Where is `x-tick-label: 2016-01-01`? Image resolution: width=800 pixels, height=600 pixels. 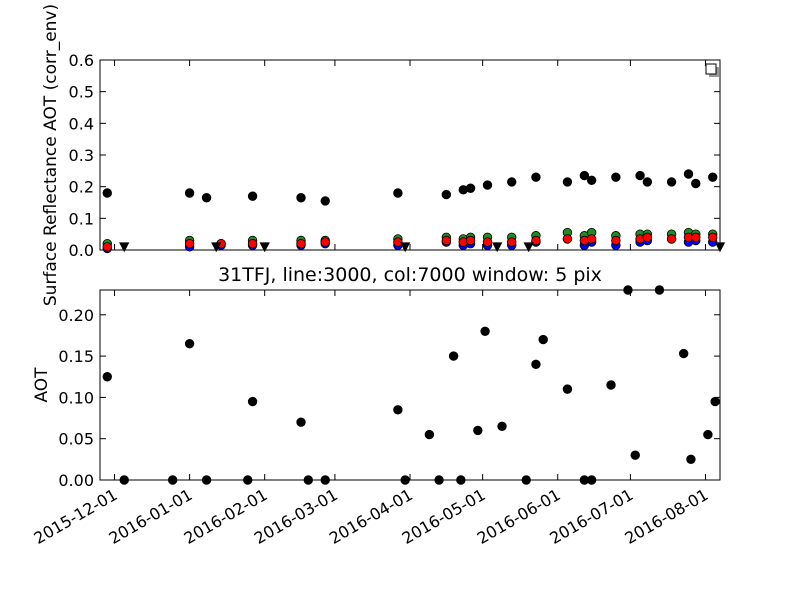
x-tick-label: 2016-01-01 is located at coordinates (151, 516).